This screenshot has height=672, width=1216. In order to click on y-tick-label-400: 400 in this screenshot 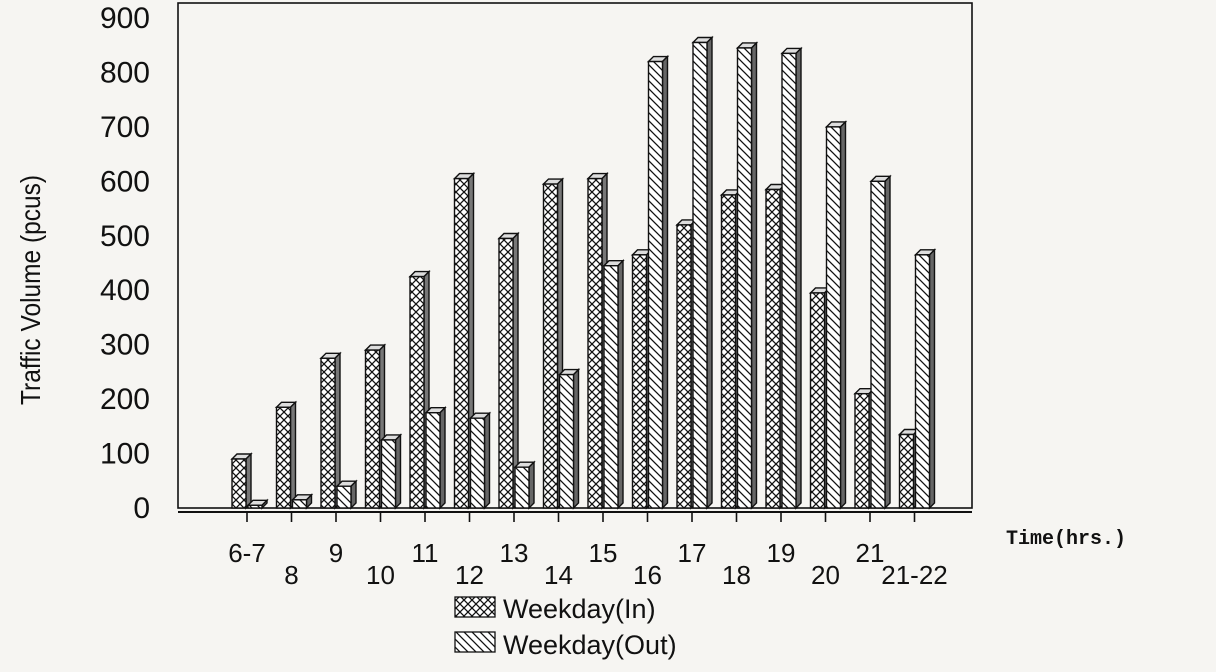, I will do `click(125, 290)`.